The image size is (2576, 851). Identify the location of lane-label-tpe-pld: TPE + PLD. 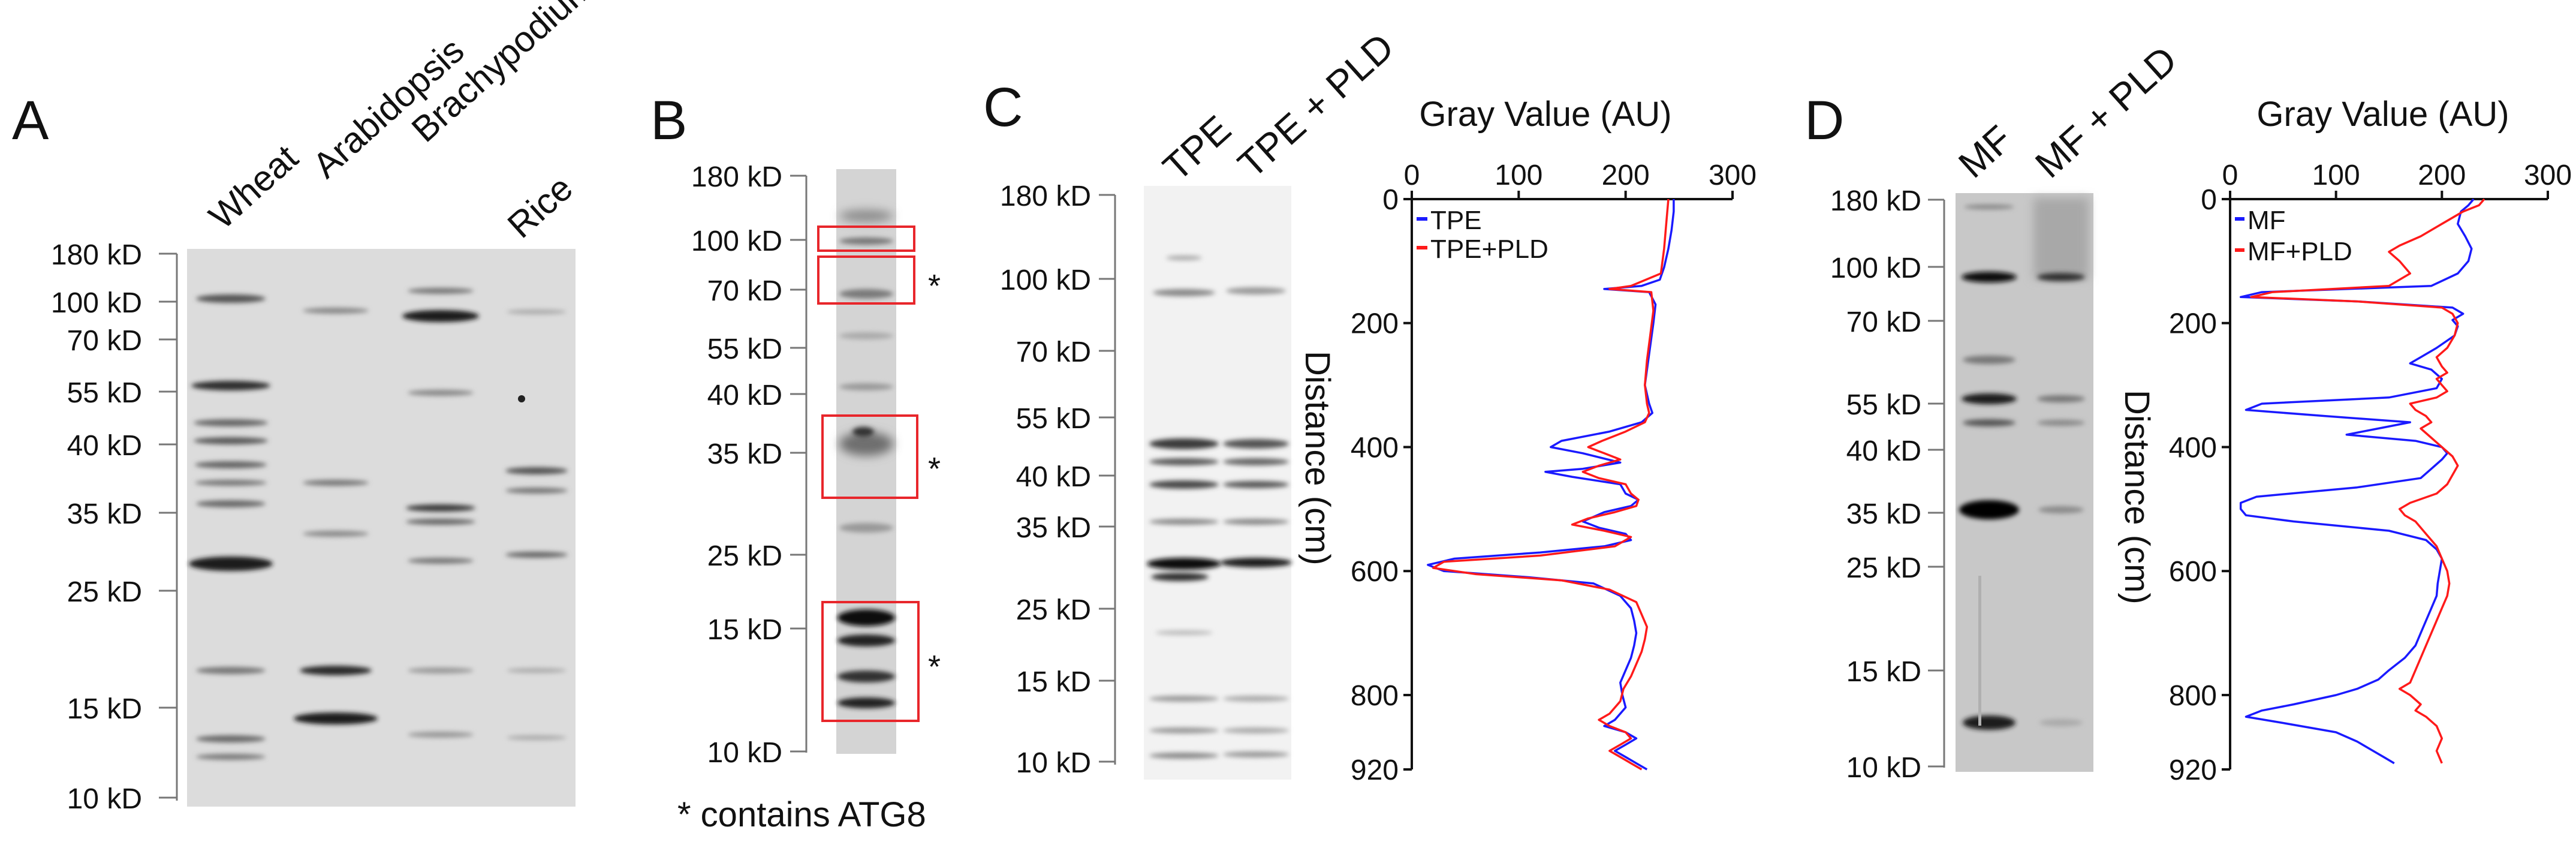
(1316, 106).